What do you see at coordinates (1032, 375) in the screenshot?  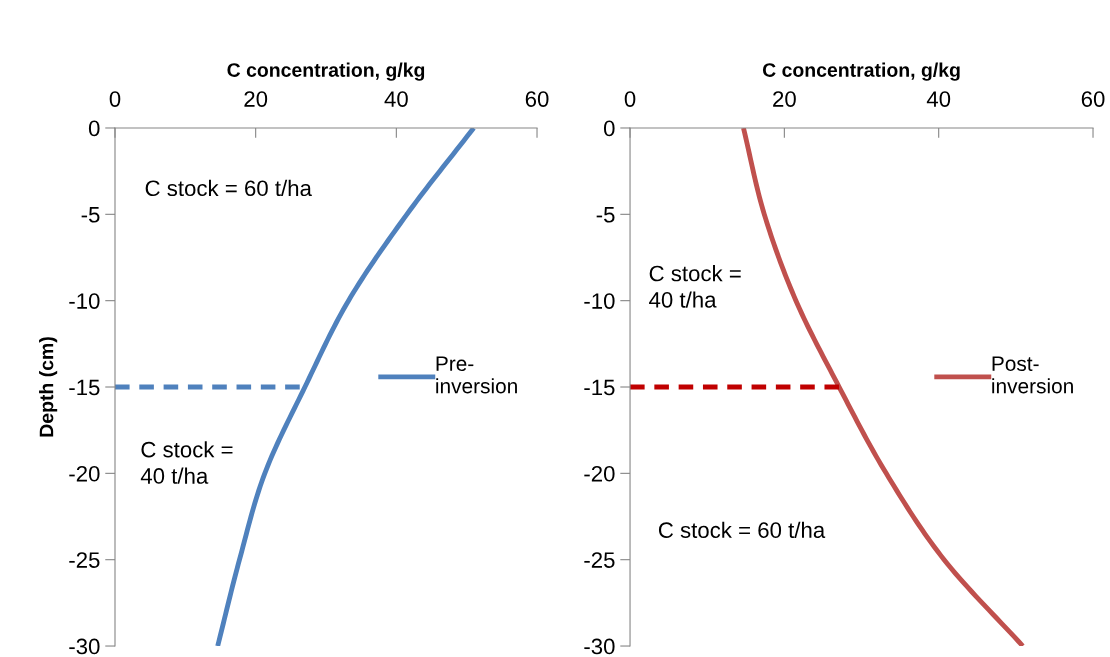 I see `legend-label: Post- inversion` at bounding box center [1032, 375].